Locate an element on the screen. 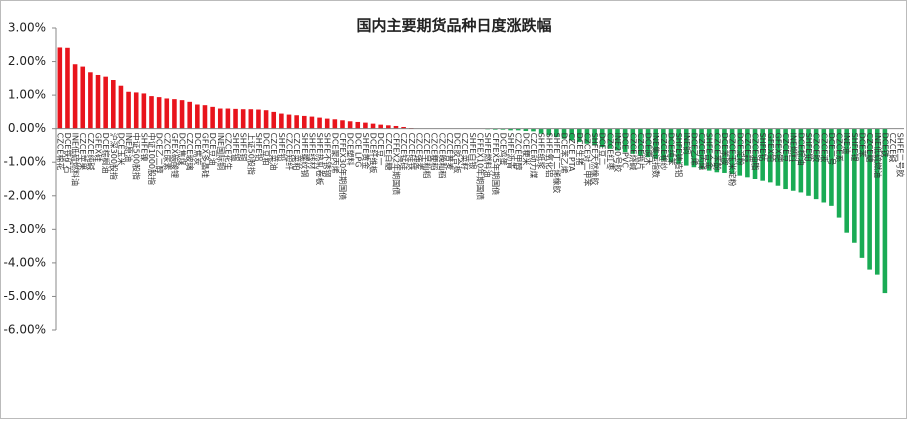 Image resolution: width=909 pixels, height=421 pixels. x-tick-label: DCE塑料 is located at coordinates (351, 149).